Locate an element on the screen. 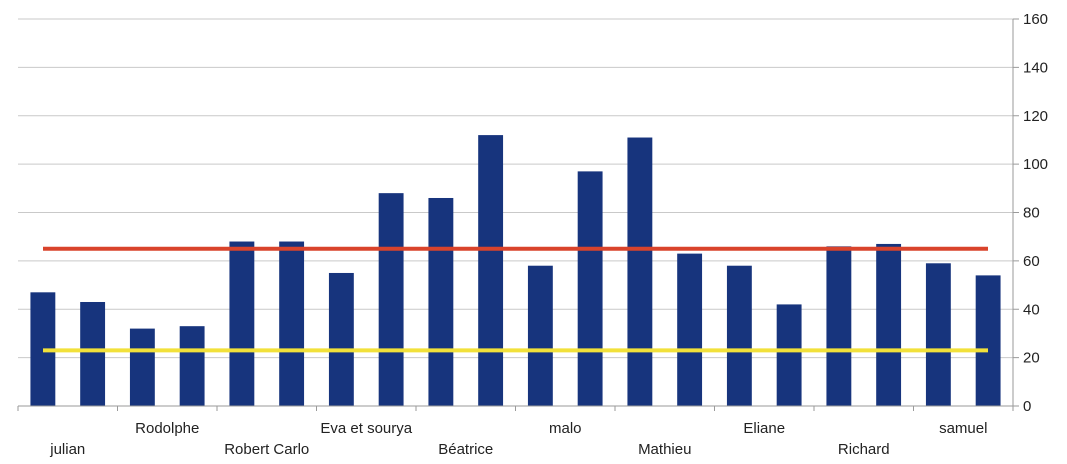 The width and height of the screenshot is (1067, 464). y-tick-label: 60 is located at coordinates (1031, 261).